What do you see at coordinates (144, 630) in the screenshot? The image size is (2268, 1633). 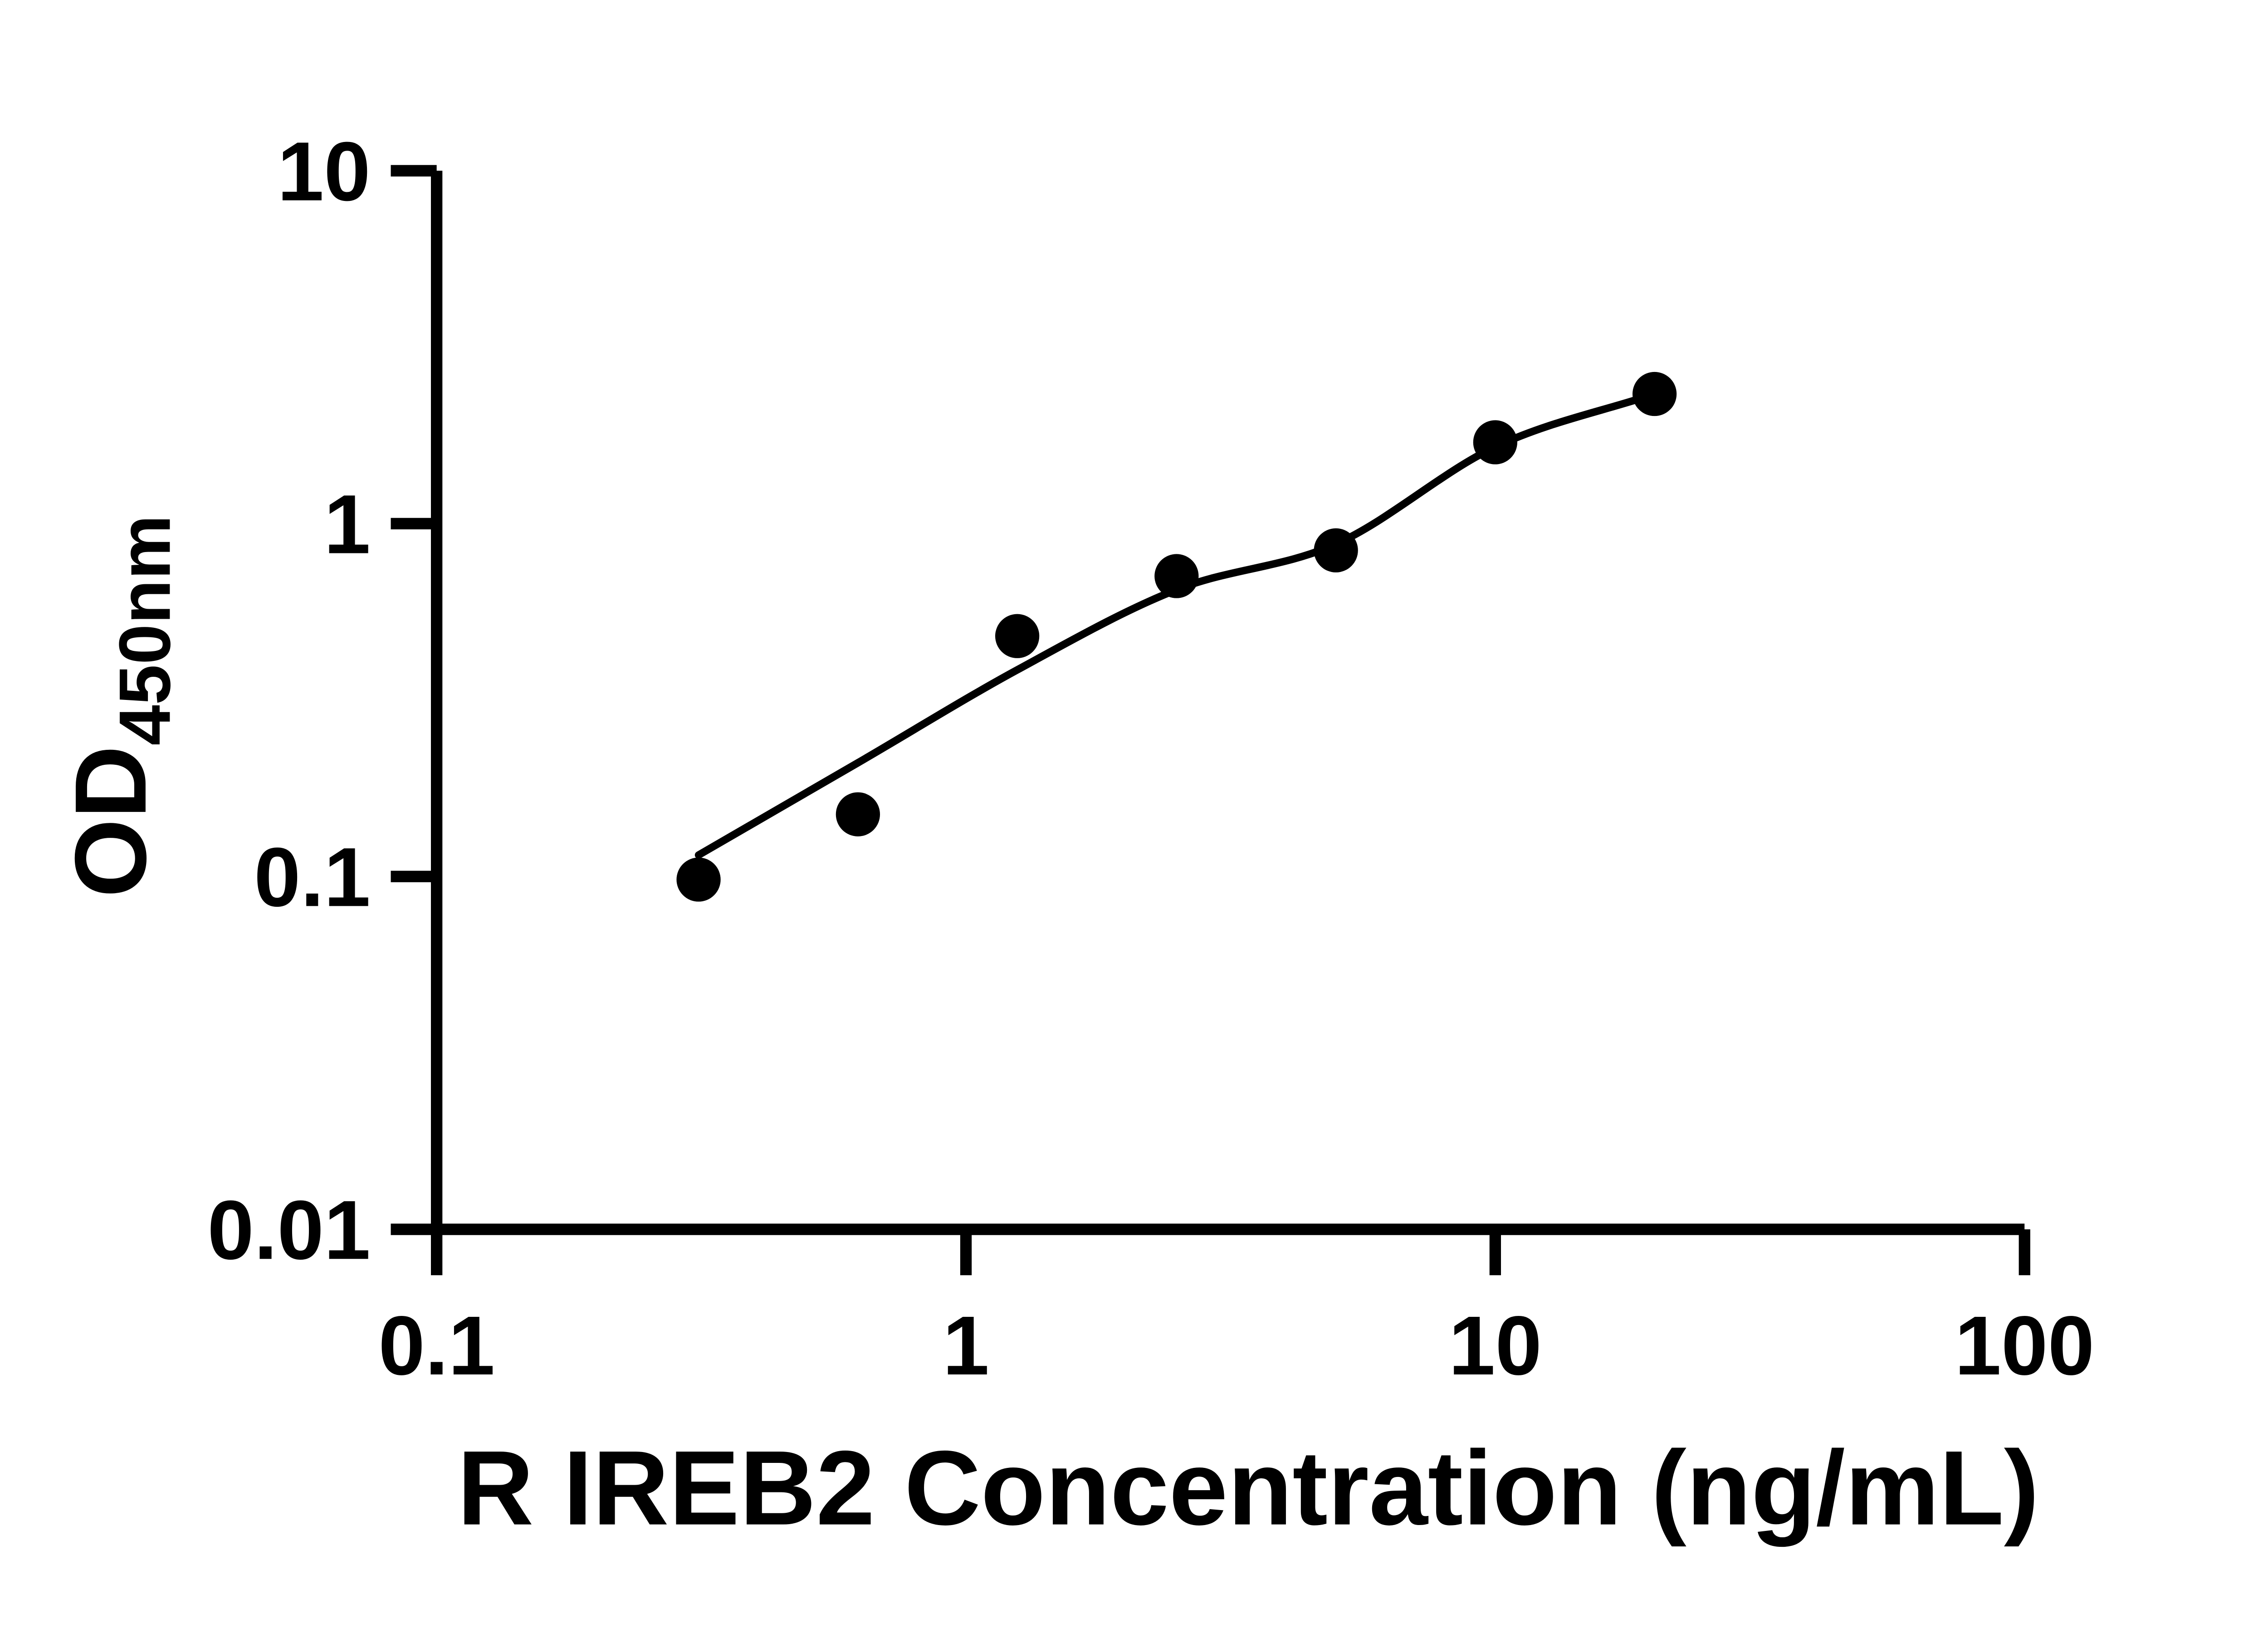 I see `y-axis-title-subscript: 450nm` at bounding box center [144, 630].